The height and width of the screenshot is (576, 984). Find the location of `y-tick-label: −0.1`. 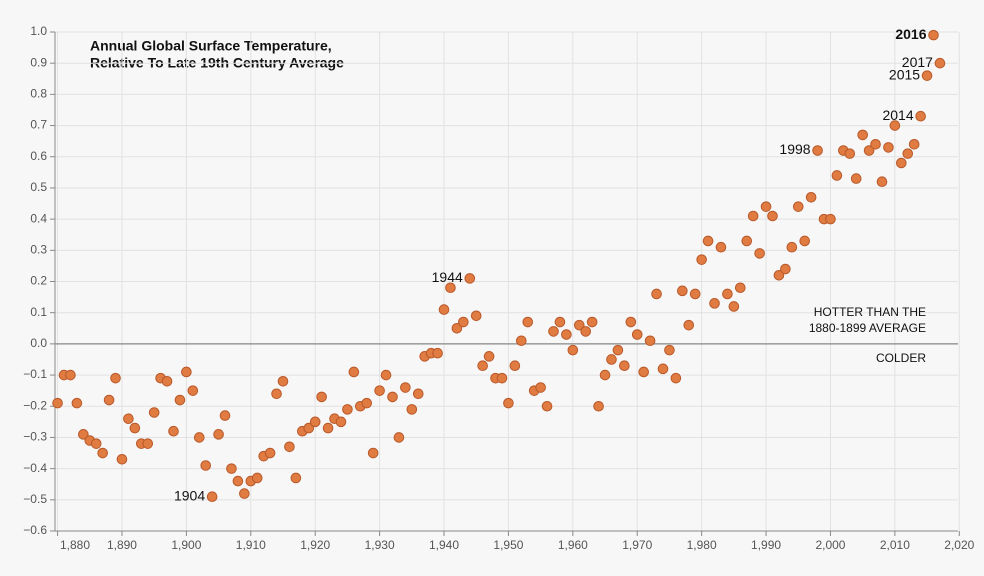

y-tick-label: −0.1 is located at coordinates (35, 374).